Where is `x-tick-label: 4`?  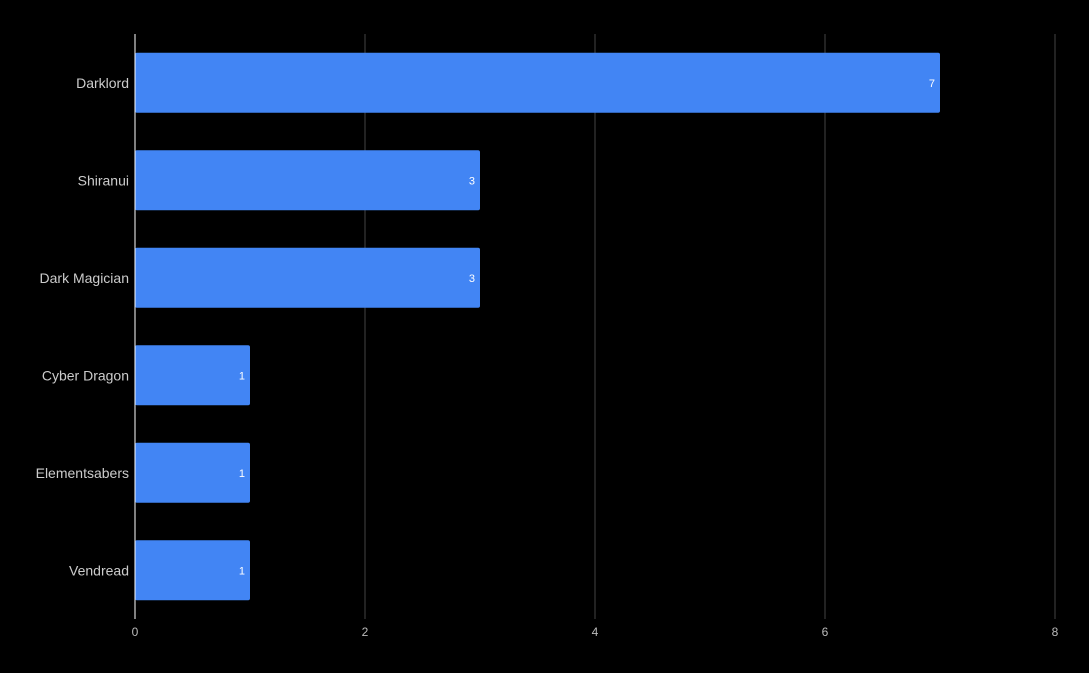 x-tick-label: 4 is located at coordinates (595, 632).